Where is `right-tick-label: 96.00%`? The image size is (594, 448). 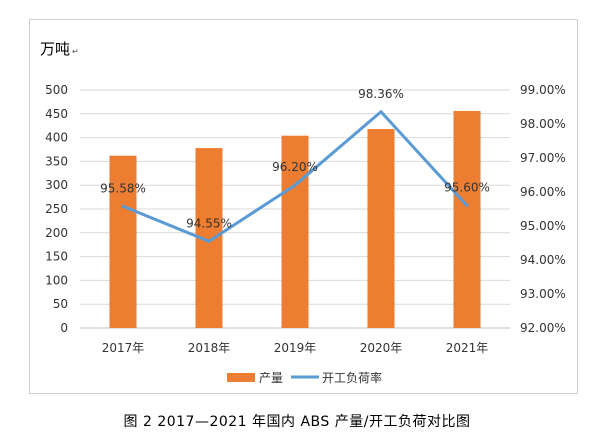 right-tick-label: 96.00% is located at coordinates (543, 192).